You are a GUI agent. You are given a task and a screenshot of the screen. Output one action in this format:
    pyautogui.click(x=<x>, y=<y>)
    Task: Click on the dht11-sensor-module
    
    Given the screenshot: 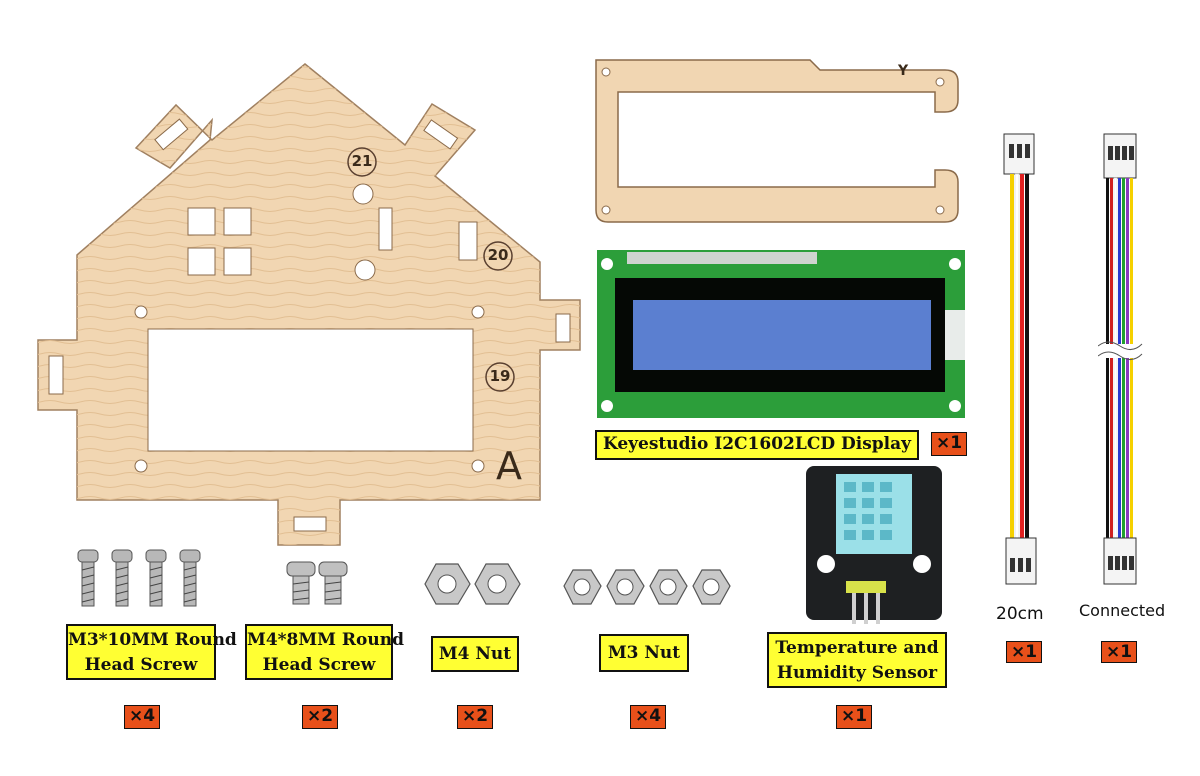 What is the action you would take?
    pyautogui.click(x=874, y=545)
    